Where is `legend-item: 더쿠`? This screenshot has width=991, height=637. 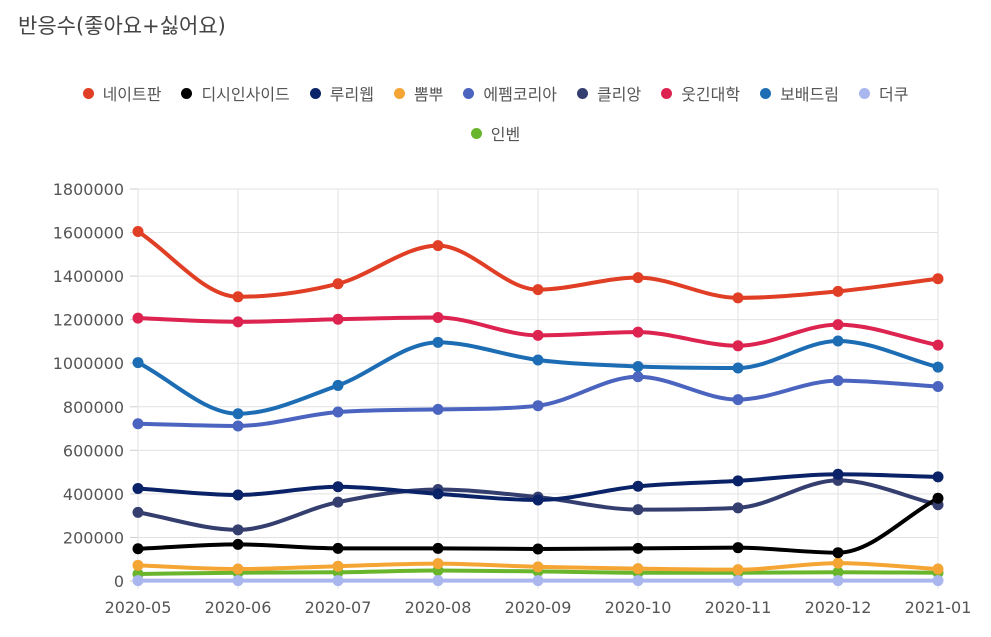 legend-item: 더쿠 is located at coordinates (883, 93).